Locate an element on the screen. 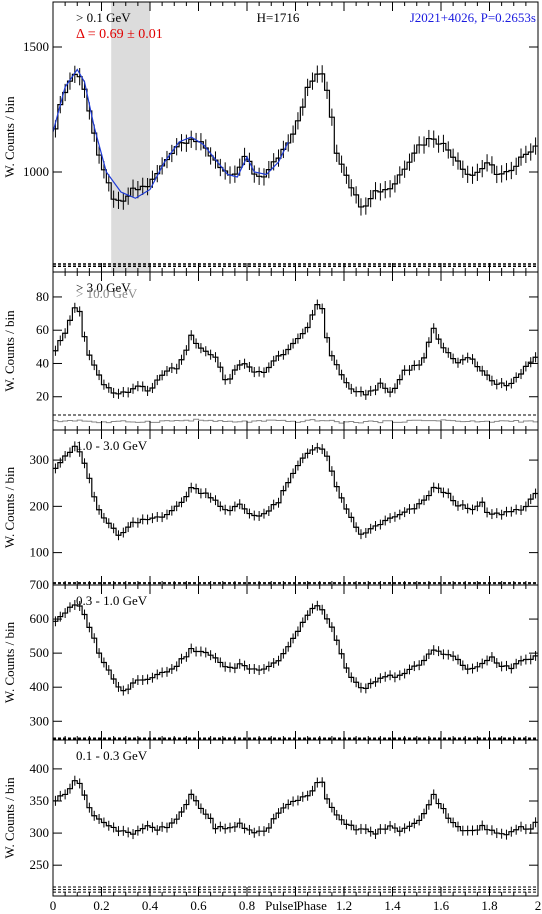 The image size is (542, 914). y-tick-label: 350 is located at coordinates (40, 800).